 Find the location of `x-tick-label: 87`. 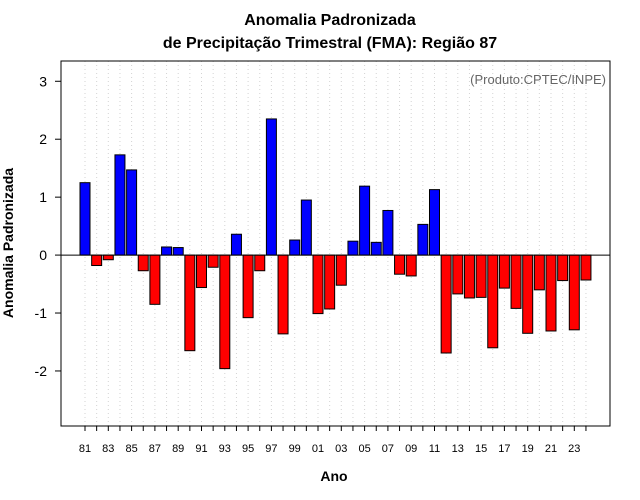

x-tick-label: 87 is located at coordinates (155, 449).